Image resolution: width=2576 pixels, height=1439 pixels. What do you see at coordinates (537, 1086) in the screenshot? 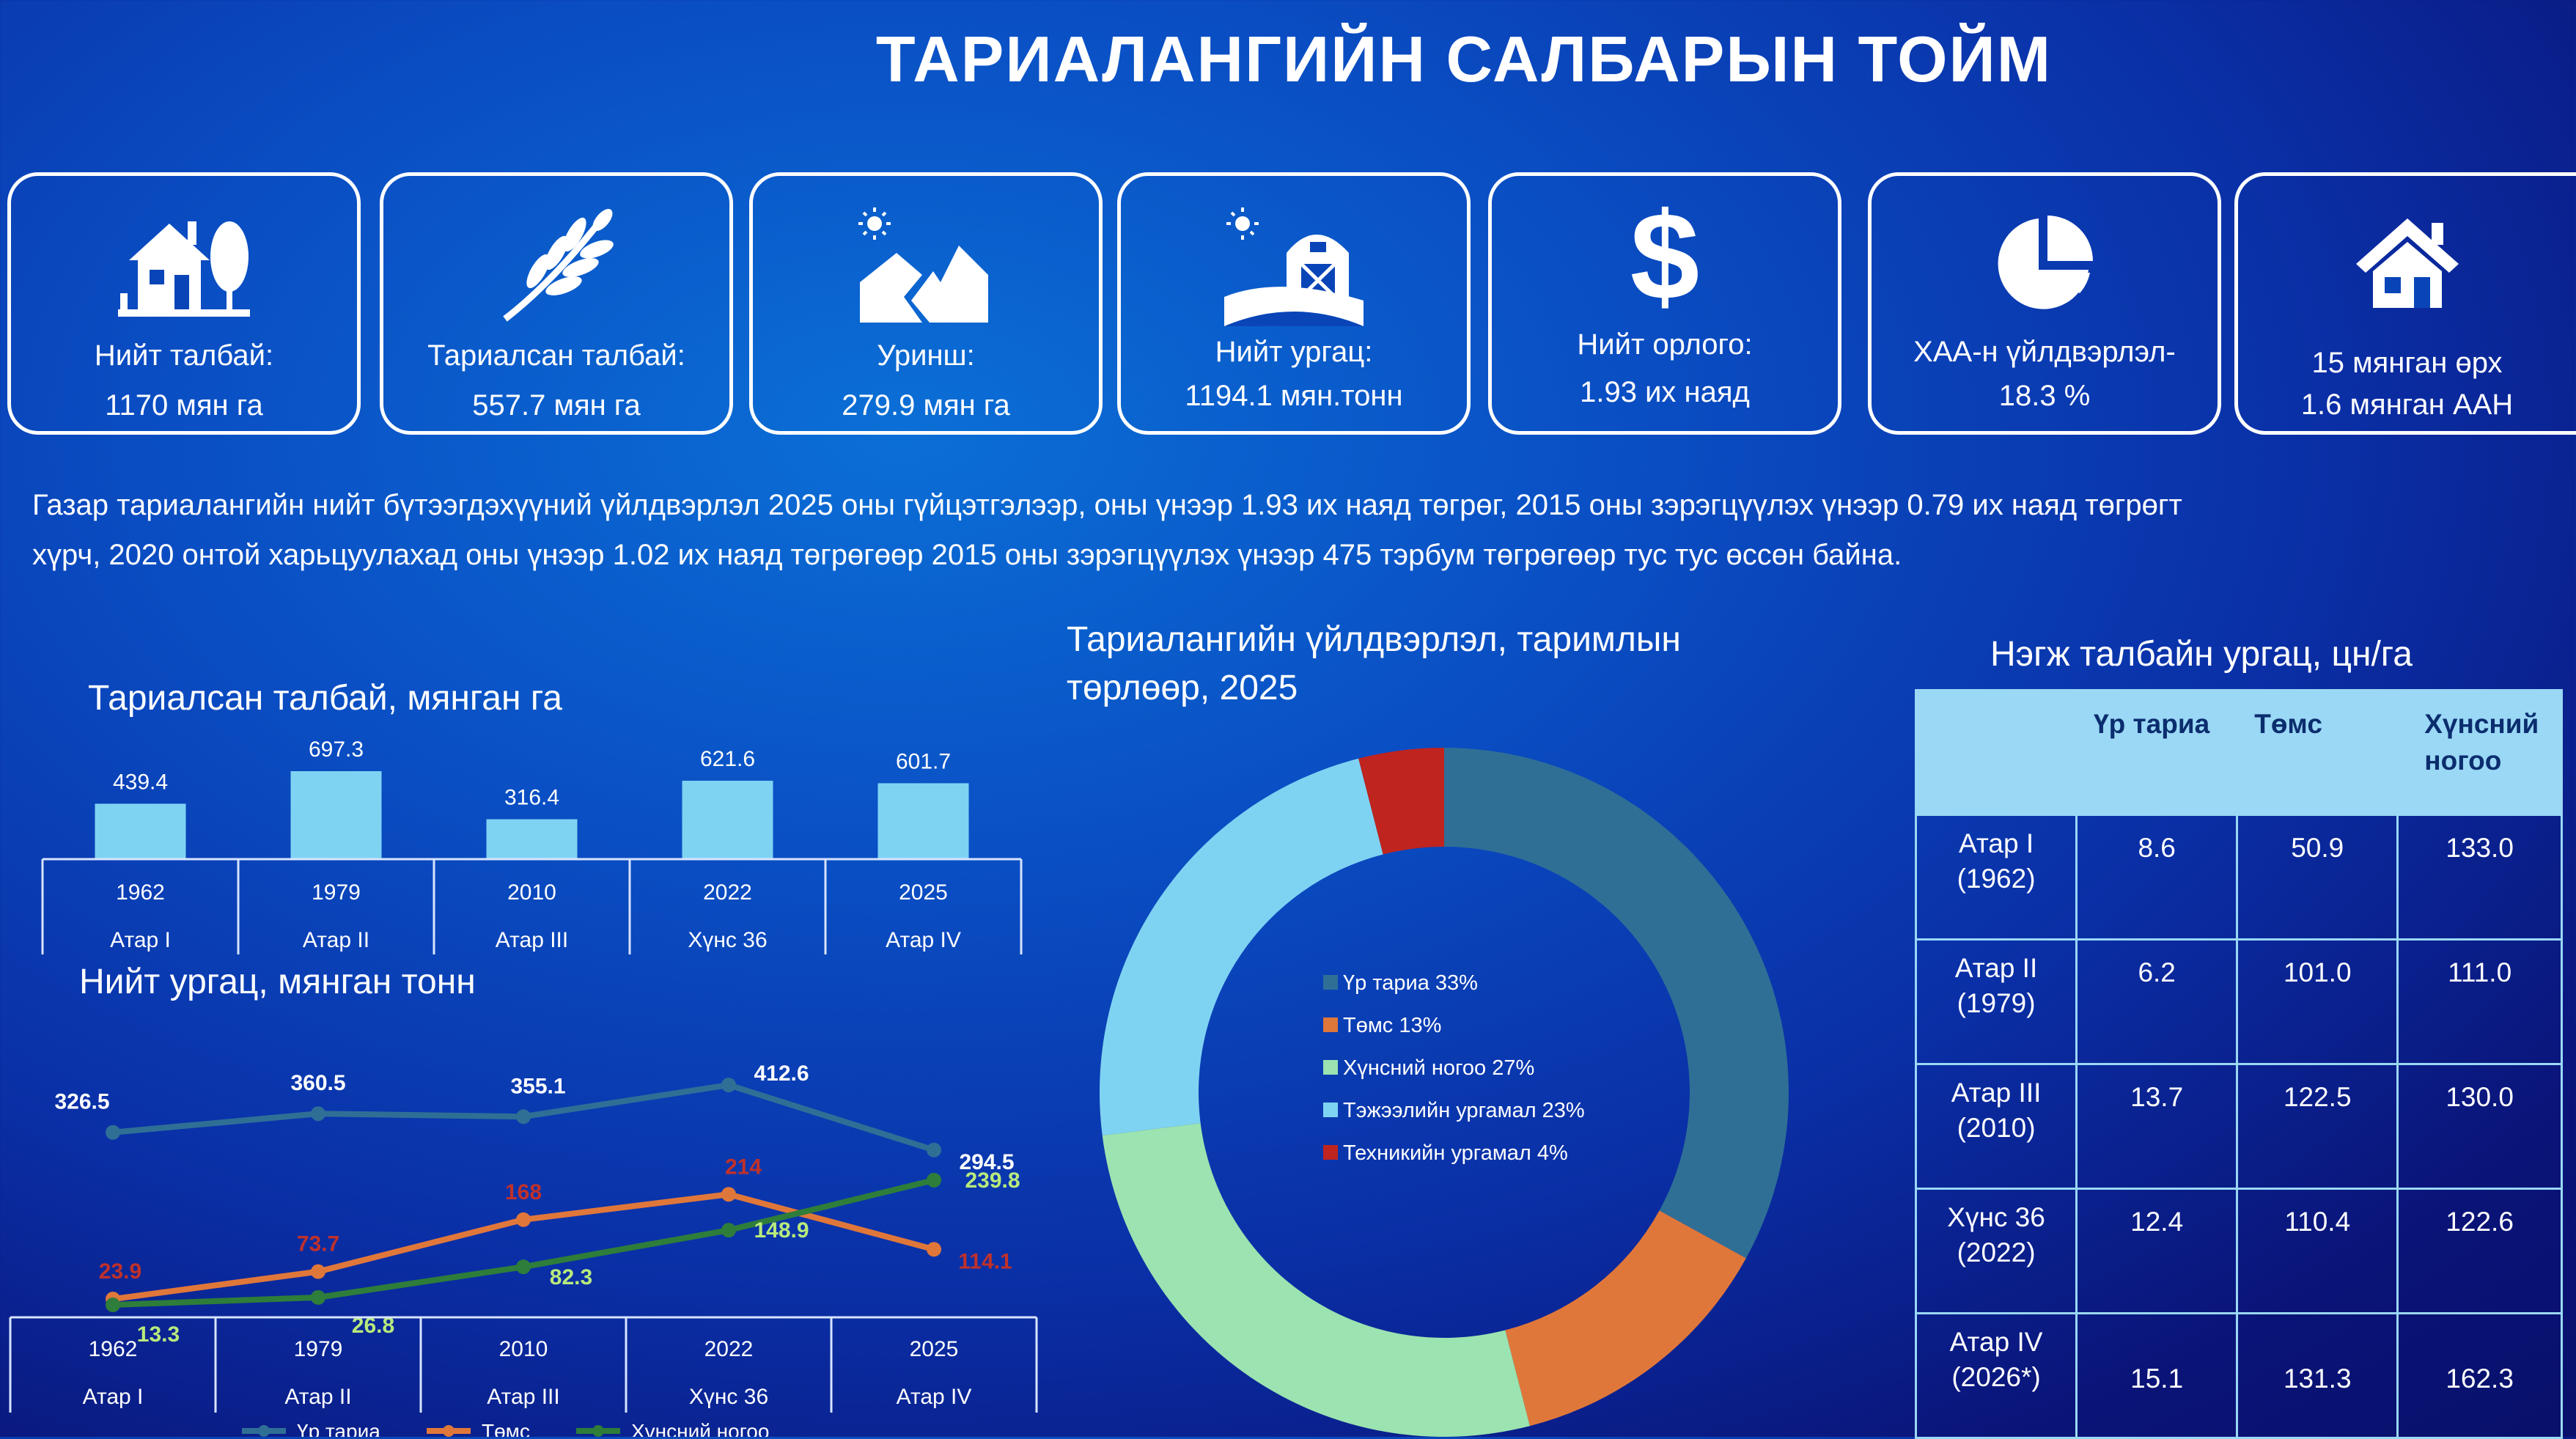
I see `data-label: 355.1` at bounding box center [537, 1086].